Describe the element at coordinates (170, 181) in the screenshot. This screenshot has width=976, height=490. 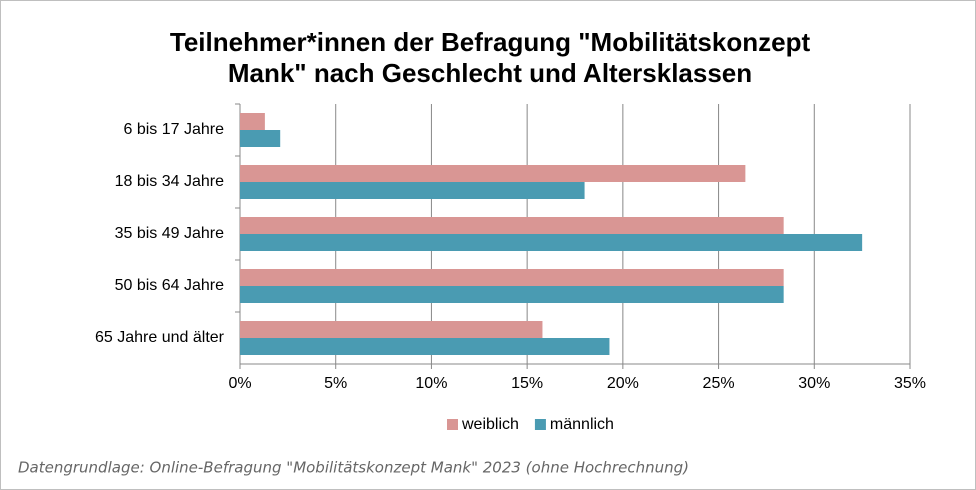
I see `y-tick-label: 18 bis 34 Jahre` at that location.